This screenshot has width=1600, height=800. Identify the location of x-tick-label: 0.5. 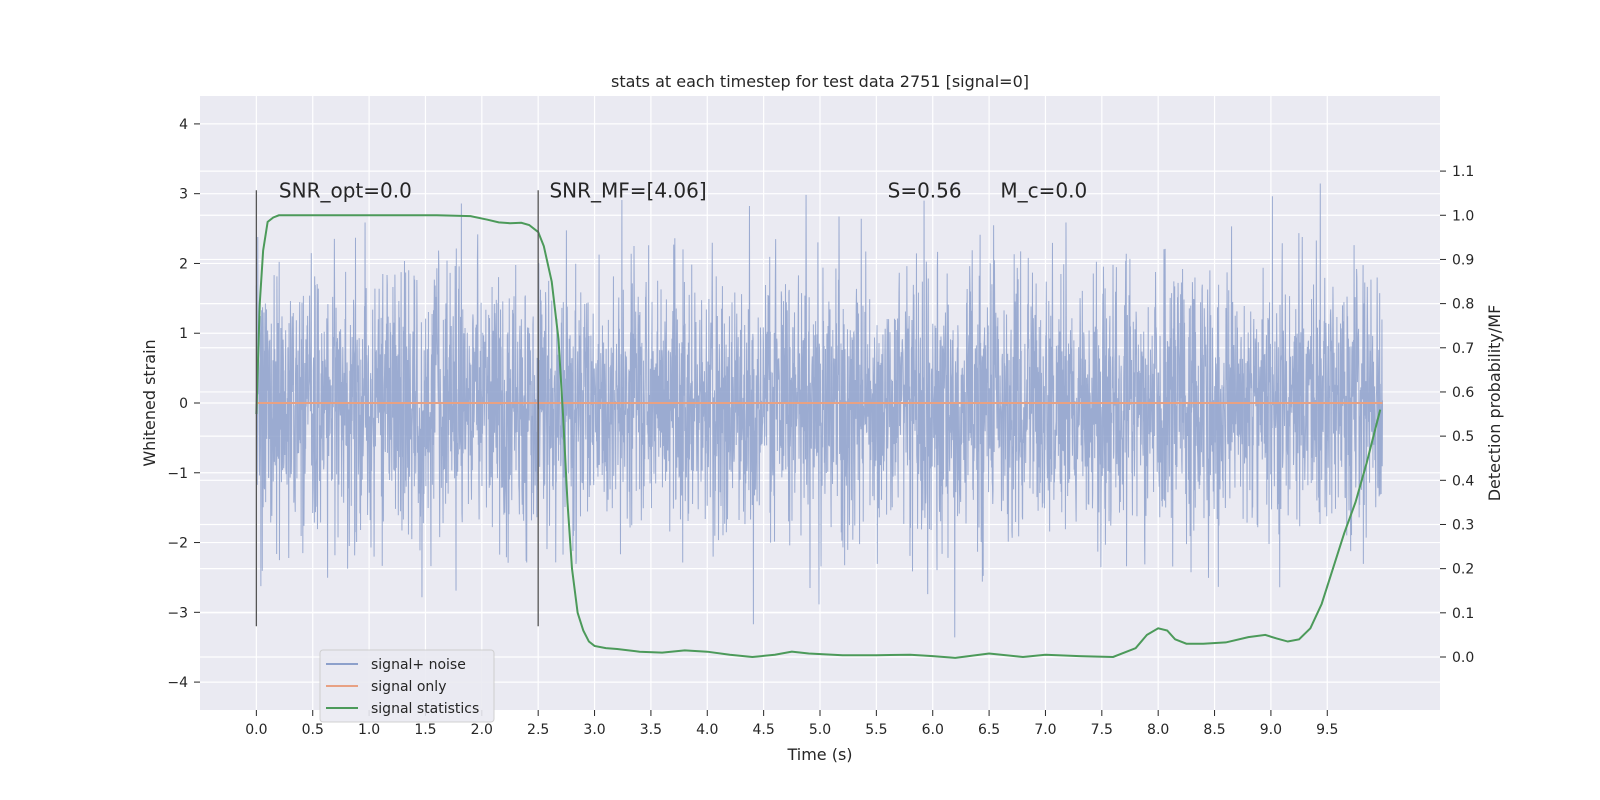
(313, 730).